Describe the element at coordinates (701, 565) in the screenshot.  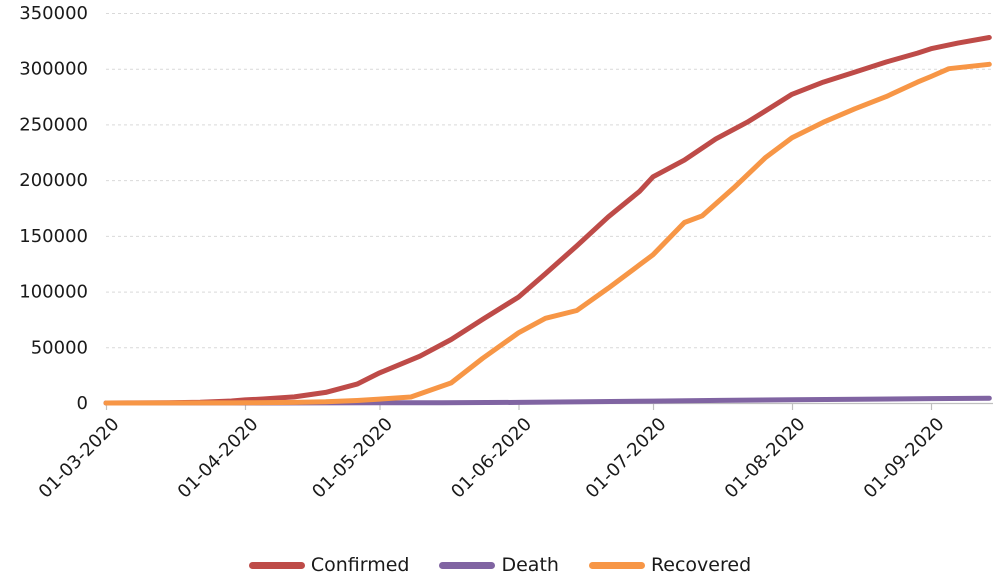
I see `legend-label-recovered: Recovered` at that location.